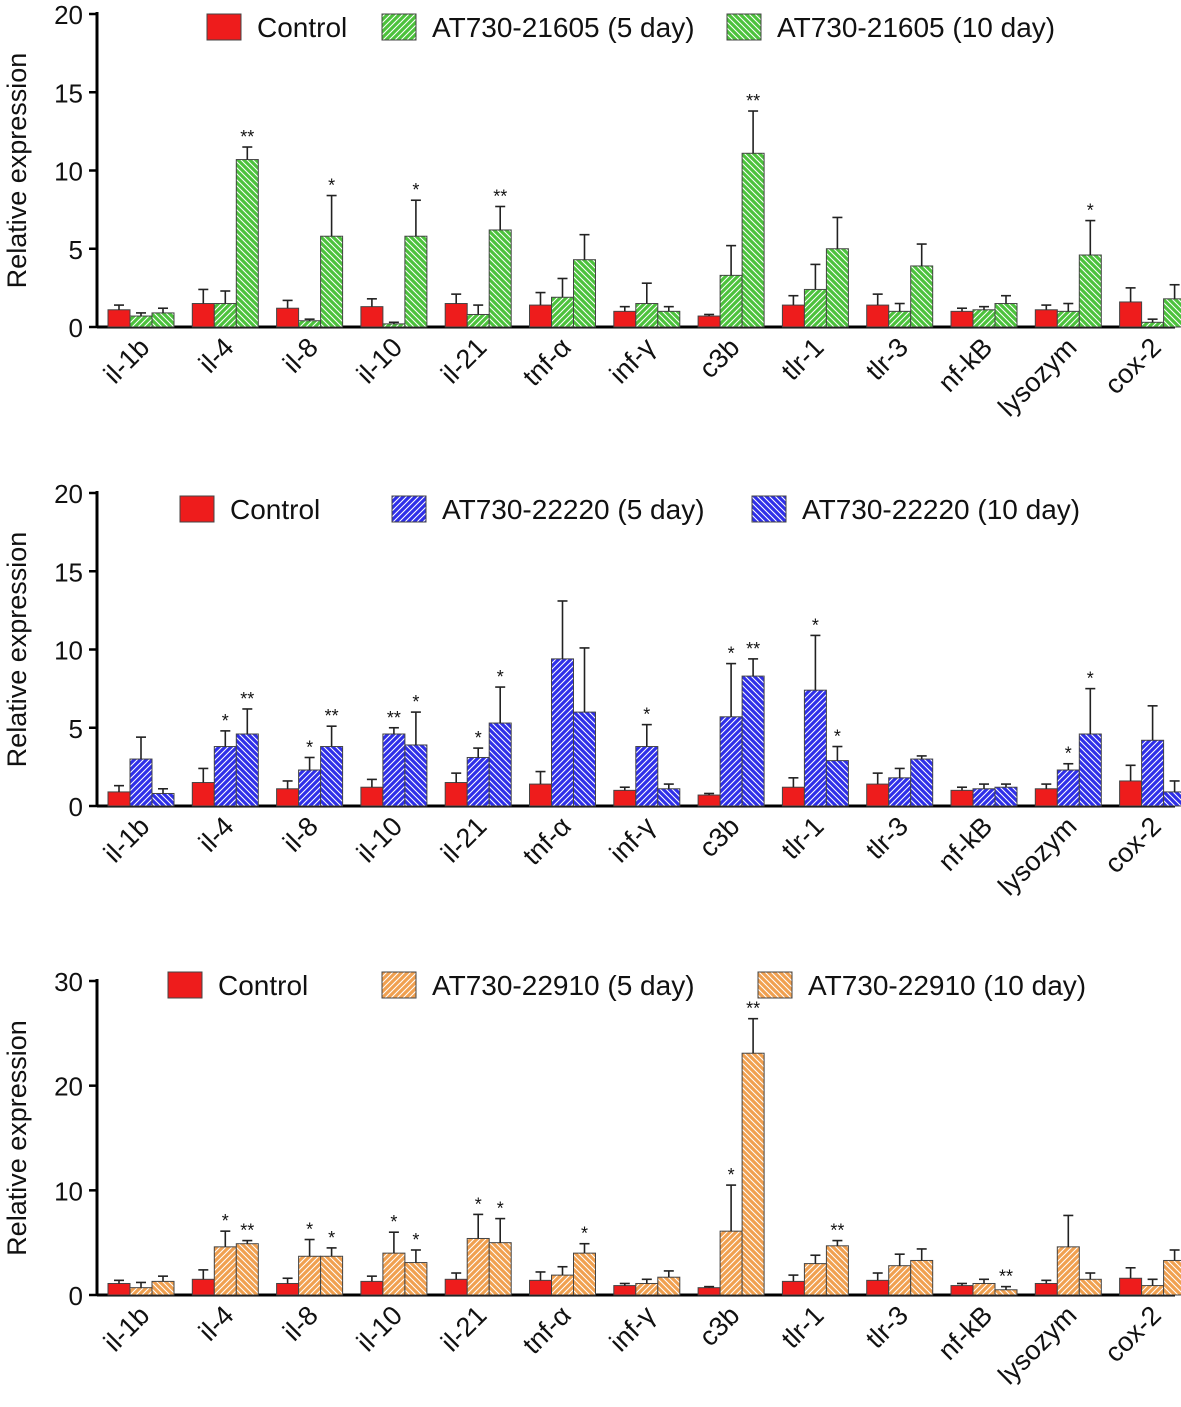 This screenshot has width=1181, height=1407. Describe the element at coordinates (68, 15) in the screenshot. I see `y-tick-label: 20` at that location.